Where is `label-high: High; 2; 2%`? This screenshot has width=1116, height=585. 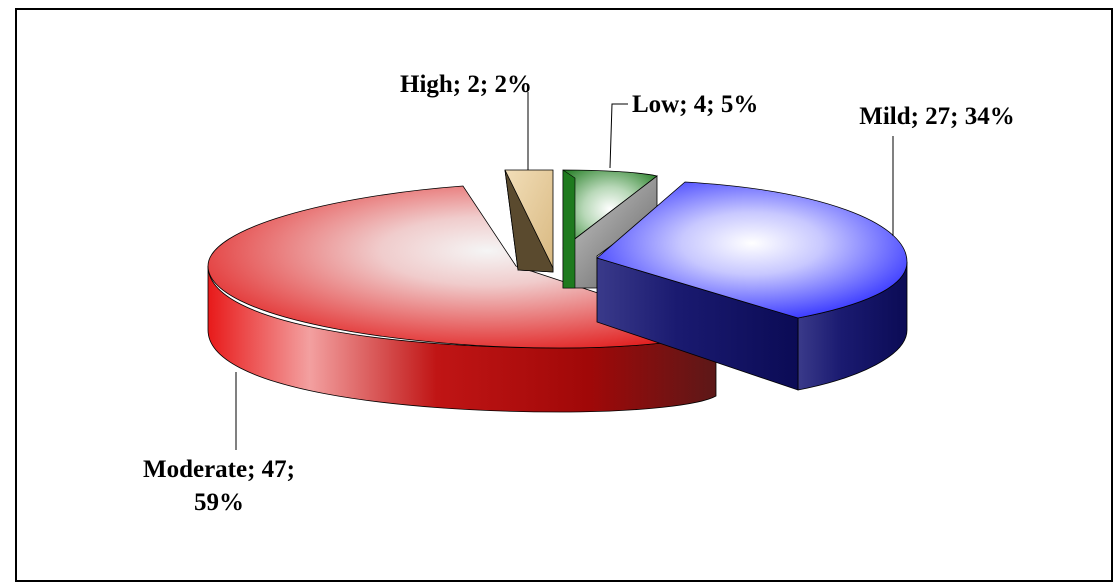
label-high: High; 2; 2% is located at coordinates (466, 84).